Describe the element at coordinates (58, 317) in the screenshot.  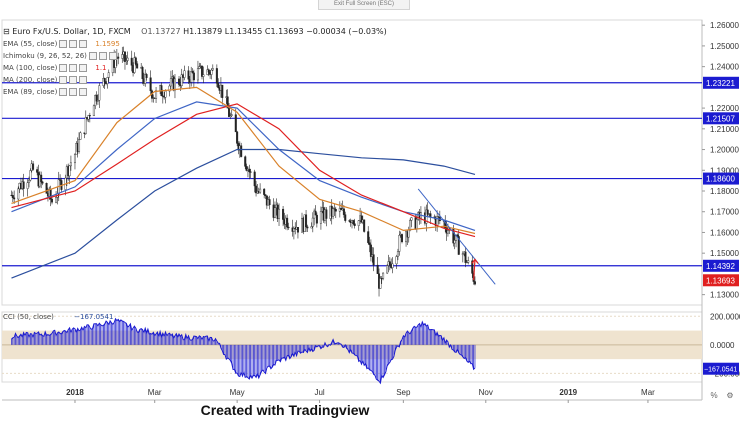
I see `cci-legend: CCI (50, close) −167.0541` at that location.